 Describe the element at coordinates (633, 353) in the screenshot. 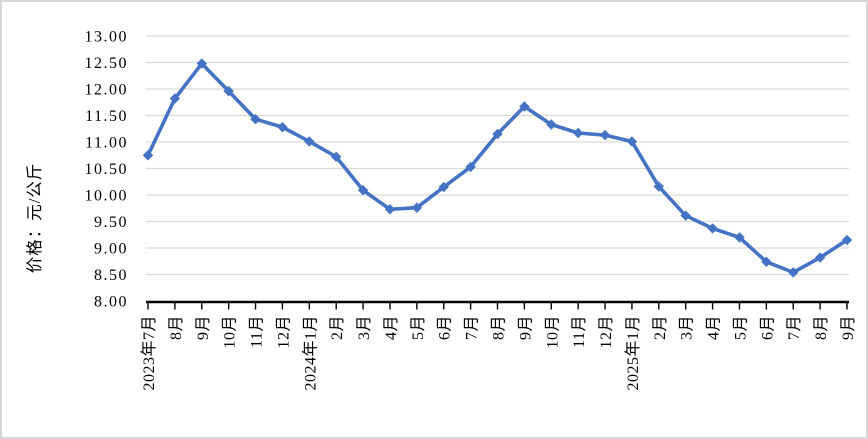

I see `x-axis-category-label: 2025年1月` at that location.